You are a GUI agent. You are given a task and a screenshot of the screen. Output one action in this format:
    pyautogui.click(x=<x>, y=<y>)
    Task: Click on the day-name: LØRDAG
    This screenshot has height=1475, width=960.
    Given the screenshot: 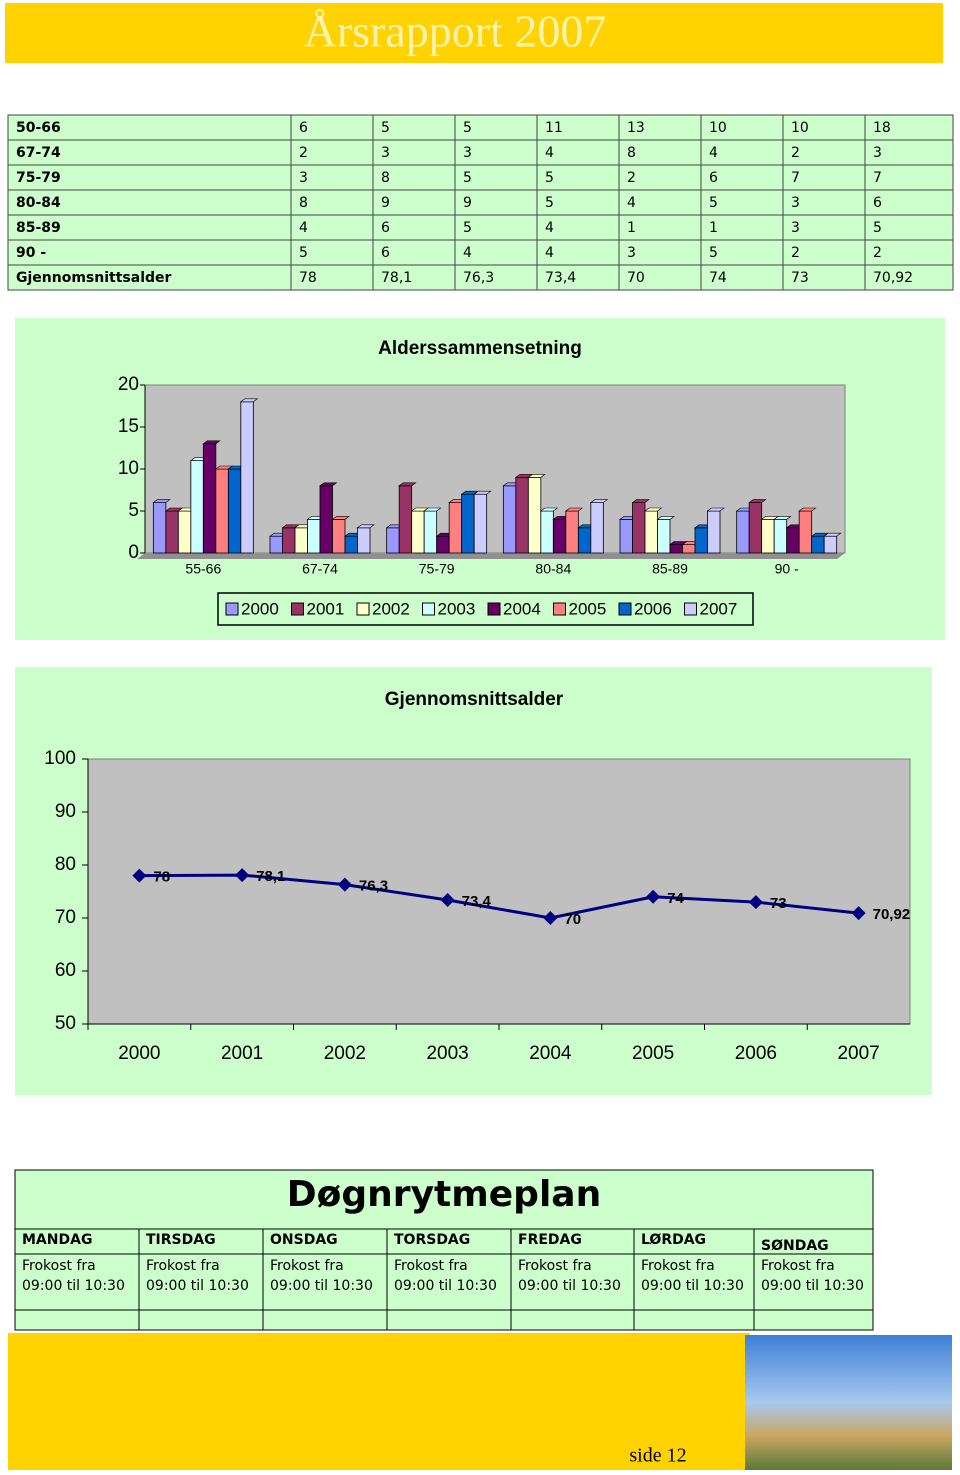 What is the action you would take?
    pyautogui.click(x=673, y=1240)
    